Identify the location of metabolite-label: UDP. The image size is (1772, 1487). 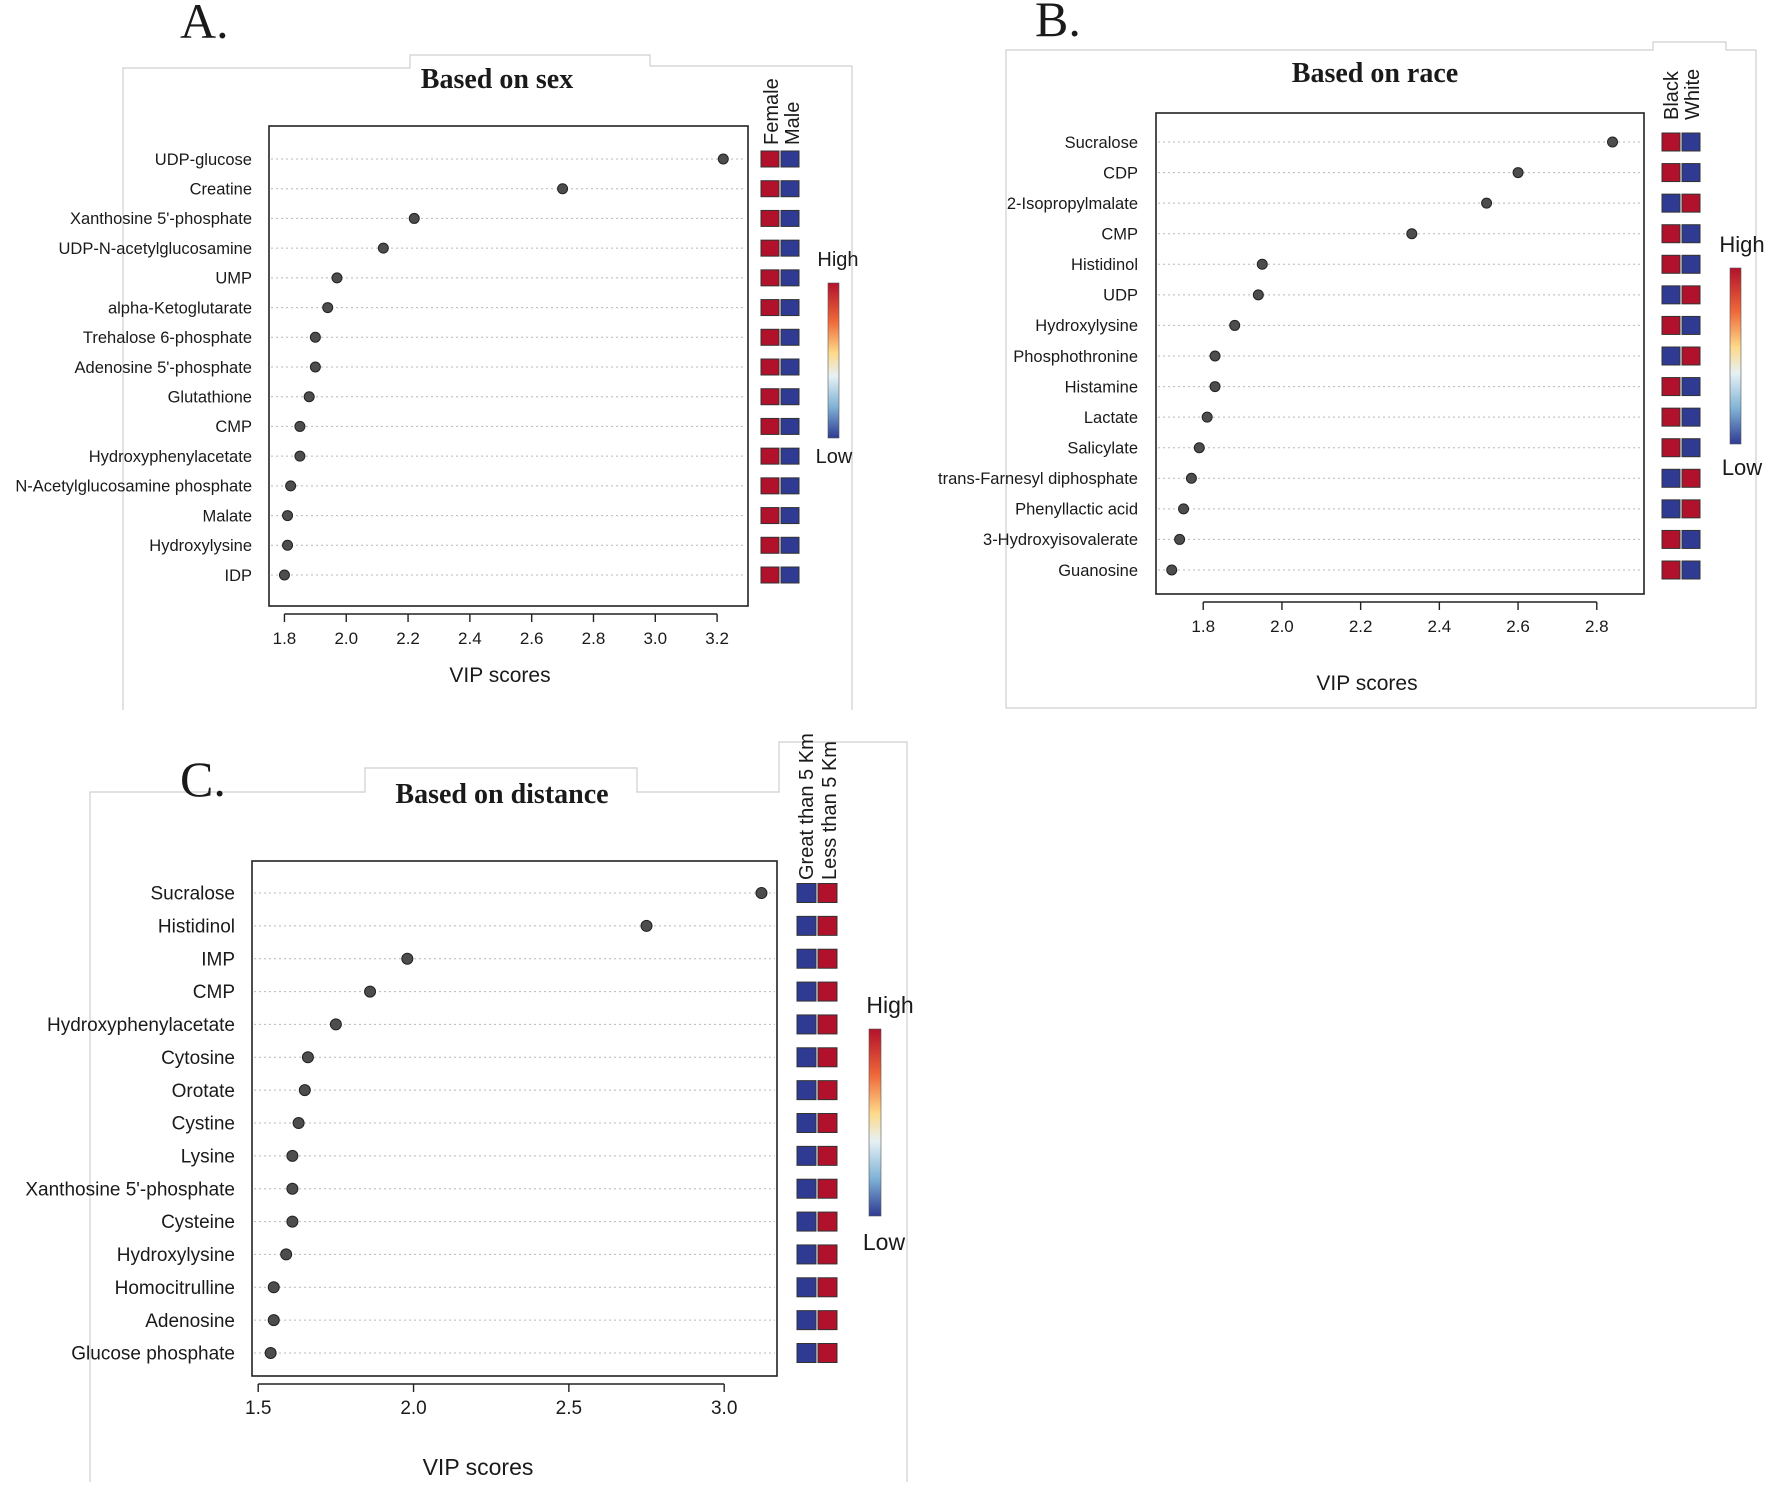
(1120, 296).